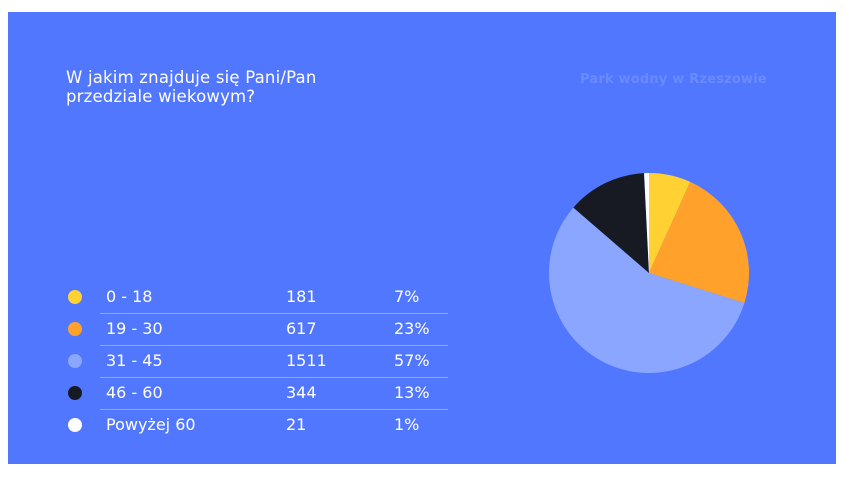 Image resolution: width=844 pixels, height=478 pixels. Describe the element at coordinates (258, 330) in the screenshot. I see `legend-row: 19 - 30 617 23%` at that location.